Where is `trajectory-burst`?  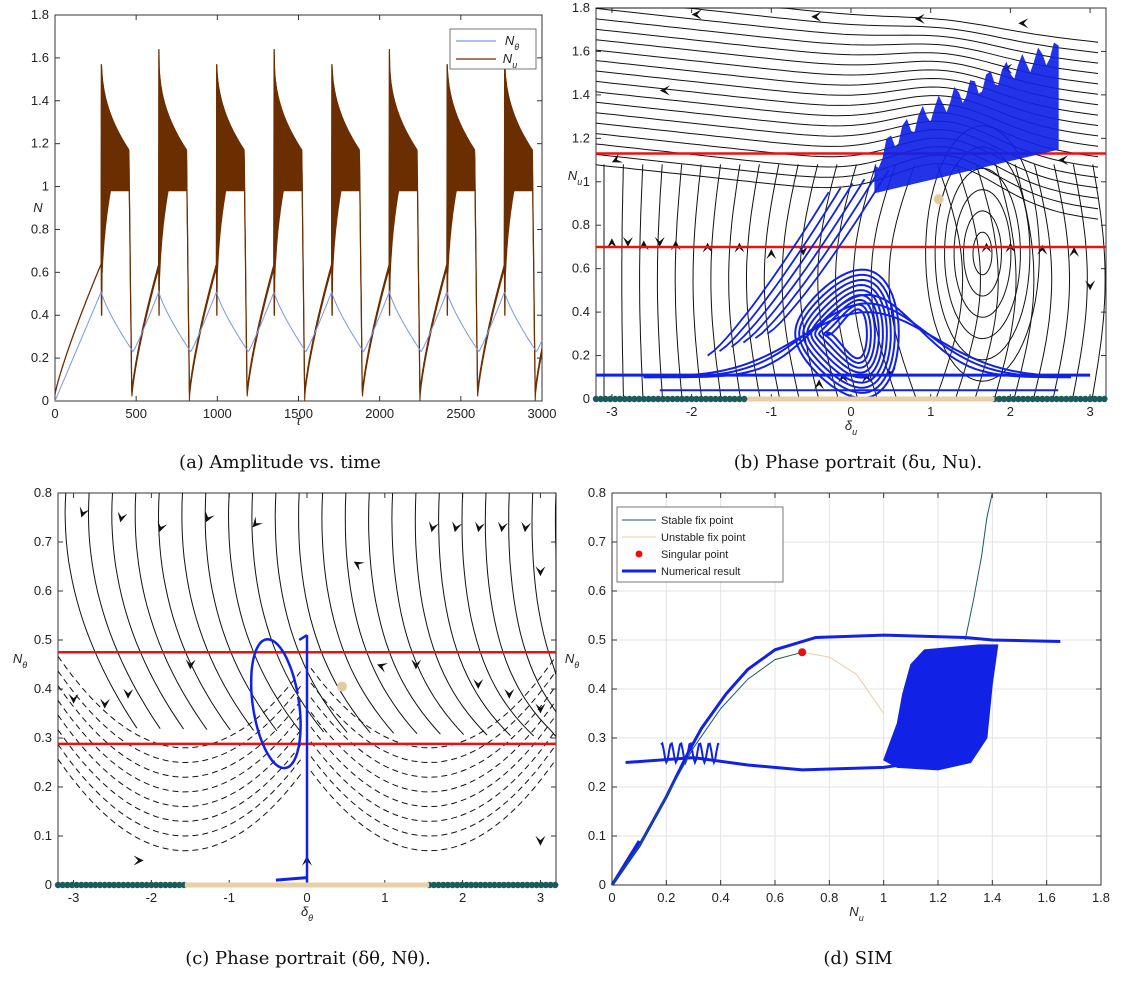
trajectory-burst is located at coordinates (941, 707).